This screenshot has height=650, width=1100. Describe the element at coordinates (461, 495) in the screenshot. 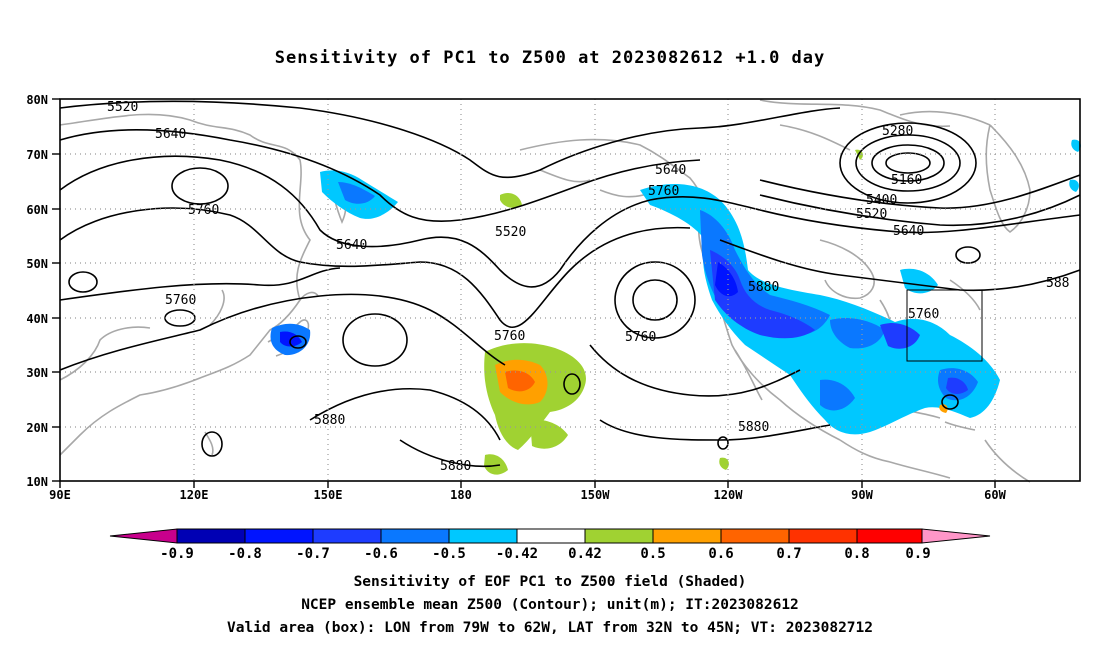

I see `lon-label: 180` at that location.